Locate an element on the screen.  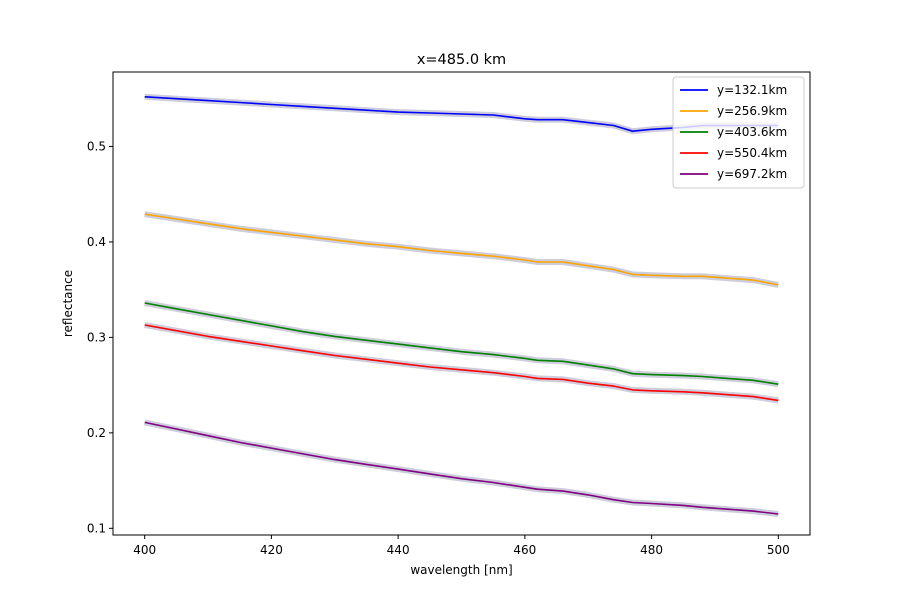
legend-label: y=403.6km is located at coordinates (752, 132).